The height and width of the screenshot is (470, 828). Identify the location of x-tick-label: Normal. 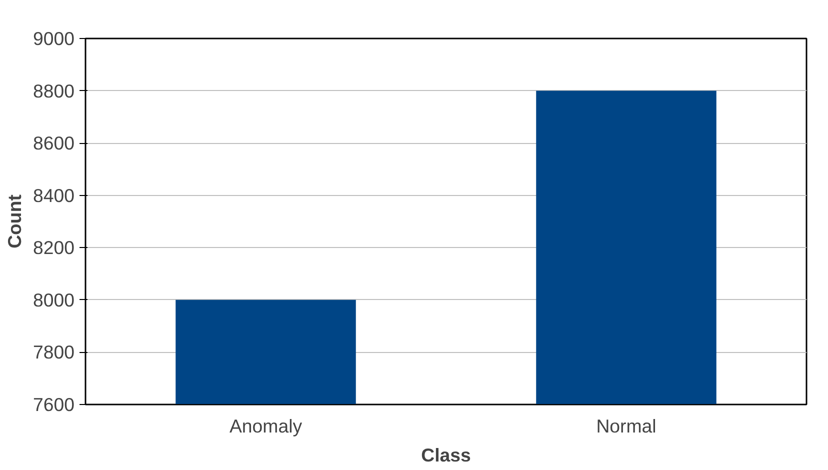
(626, 426).